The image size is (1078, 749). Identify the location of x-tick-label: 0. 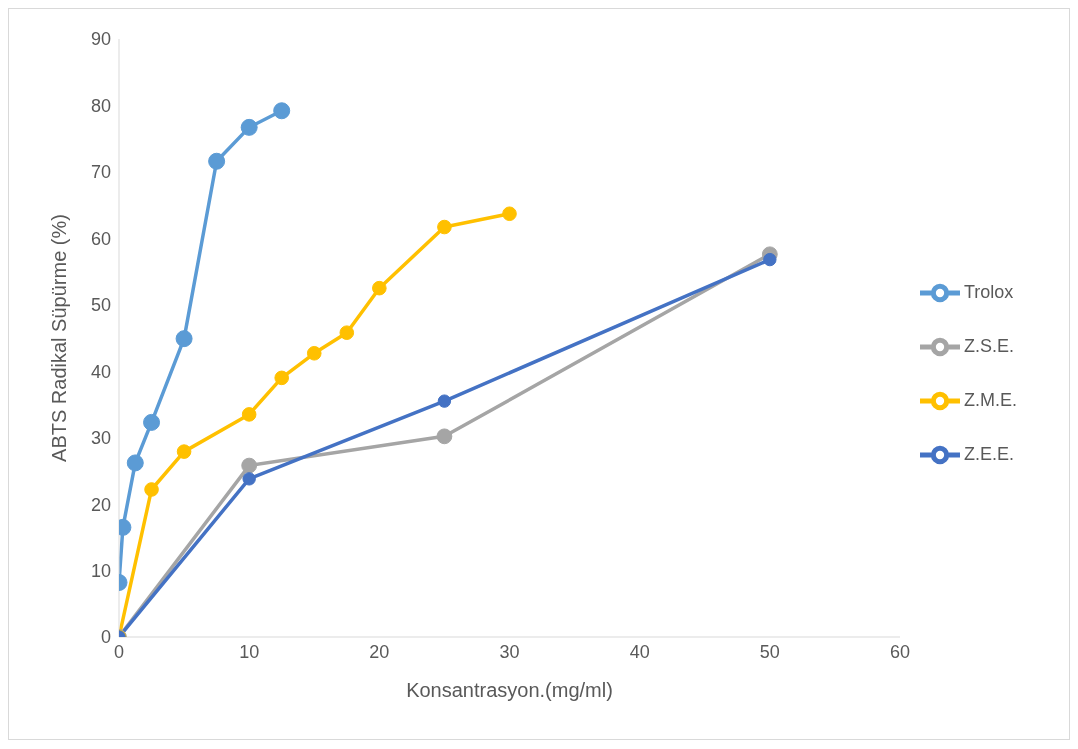
(119, 651).